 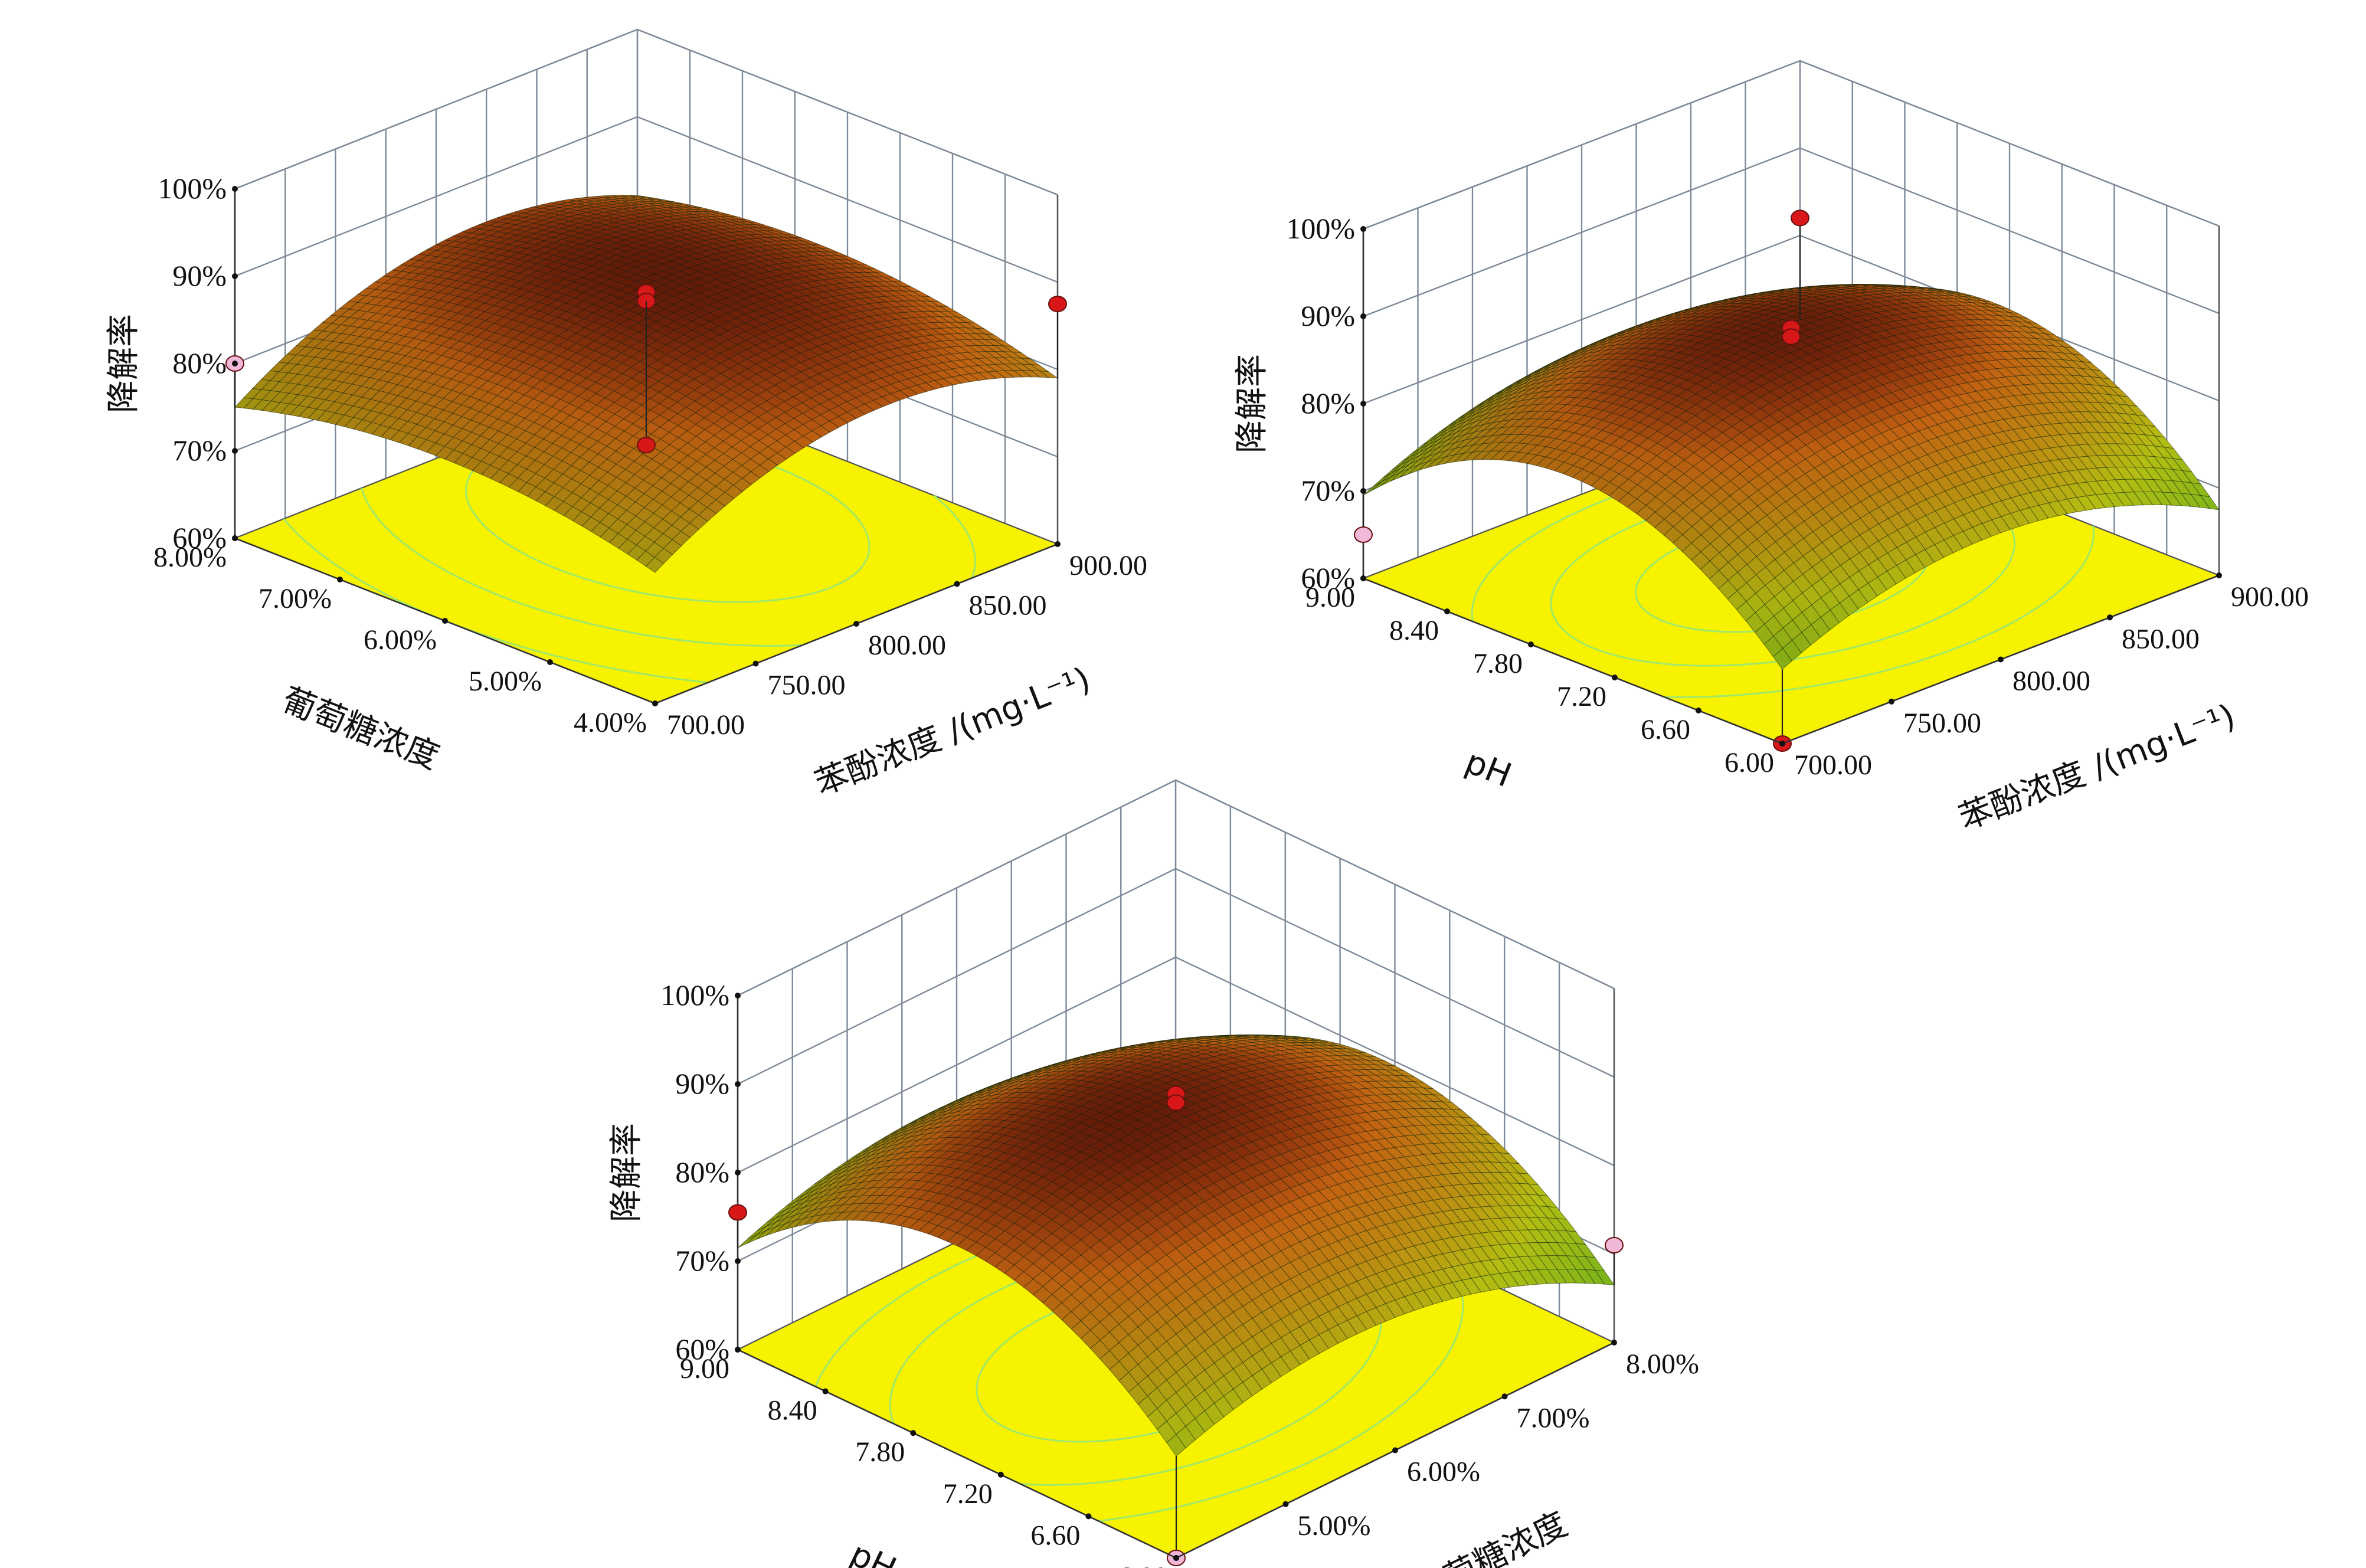 I want to click on y-tick-label: 7.00%, so click(x=295, y=598).